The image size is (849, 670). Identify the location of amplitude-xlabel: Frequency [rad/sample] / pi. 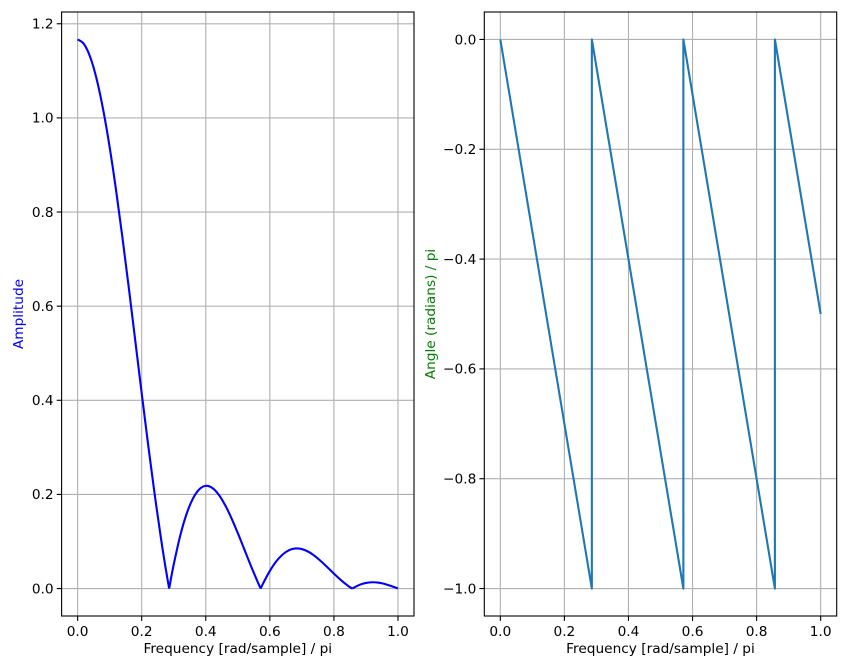
(238, 649).